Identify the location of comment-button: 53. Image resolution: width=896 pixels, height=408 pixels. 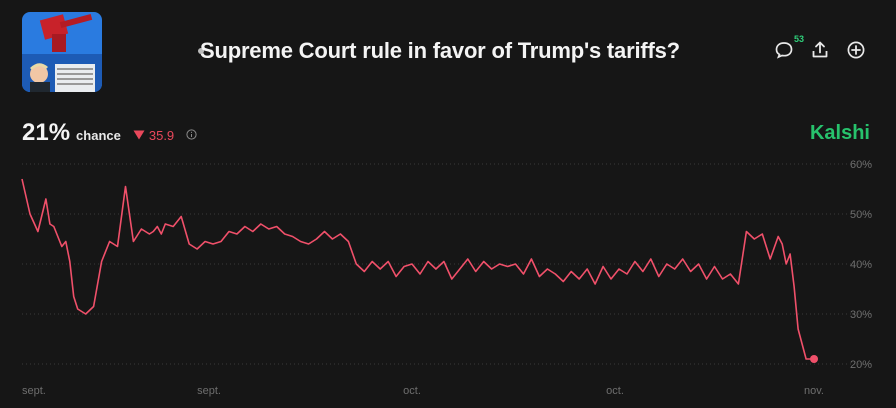
(789, 48).